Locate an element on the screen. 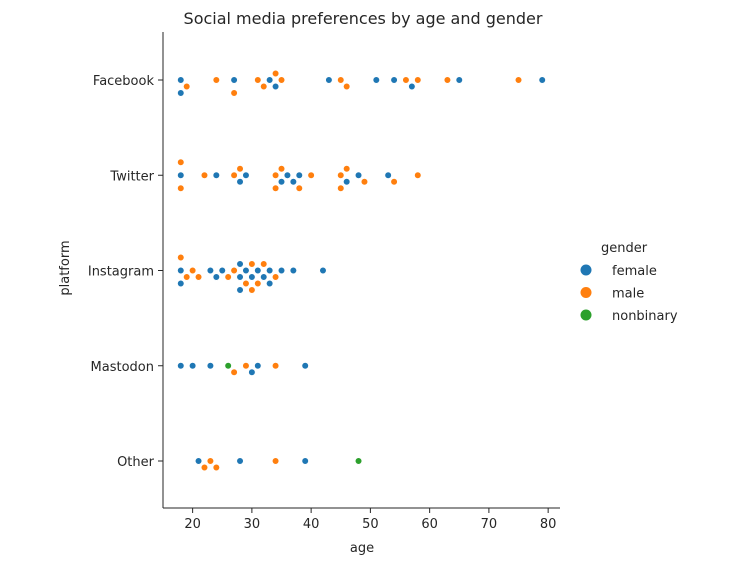 This screenshot has height=572, width=738. x-tick-label: 80 is located at coordinates (548, 524).